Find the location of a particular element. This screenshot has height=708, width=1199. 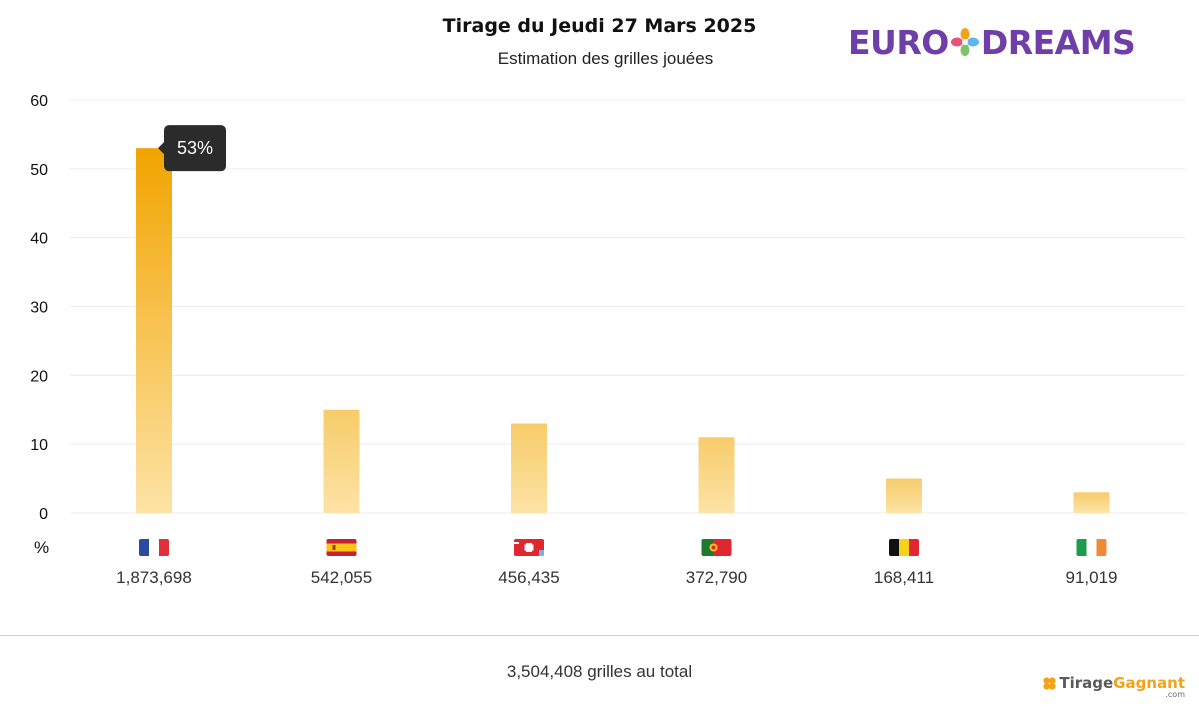

y-tick-label: 20 is located at coordinates (39, 376).